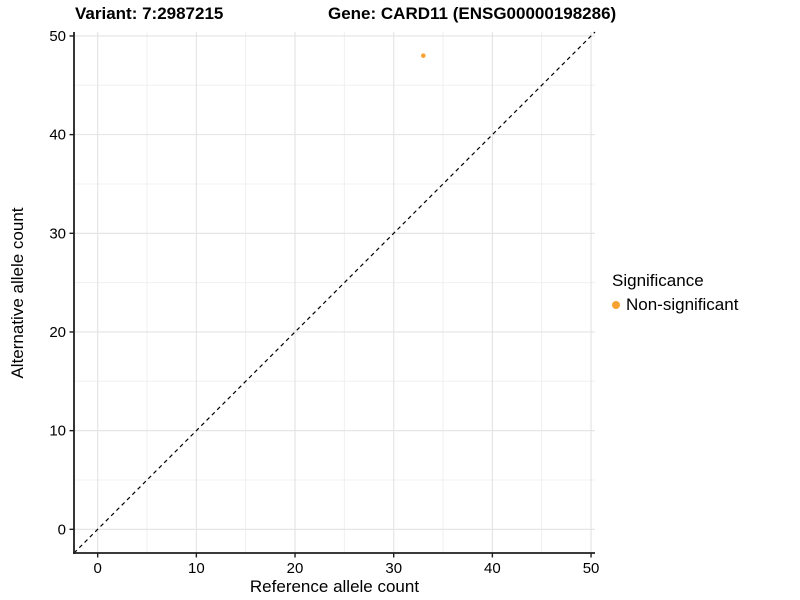 The height and width of the screenshot is (600, 800). What do you see at coordinates (675, 293) in the screenshot?
I see `legend: Significance Non-significant` at bounding box center [675, 293].